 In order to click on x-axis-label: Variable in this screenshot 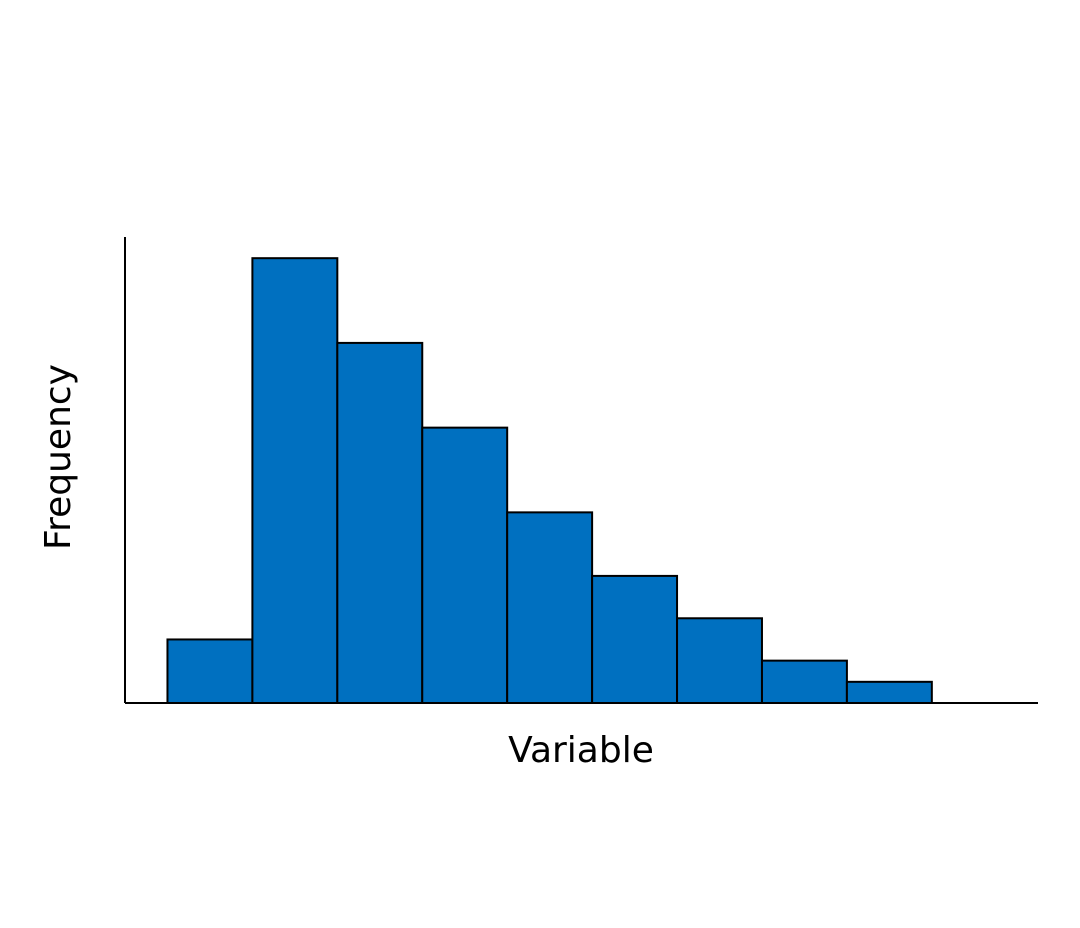, I will do `click(581, 750)`.